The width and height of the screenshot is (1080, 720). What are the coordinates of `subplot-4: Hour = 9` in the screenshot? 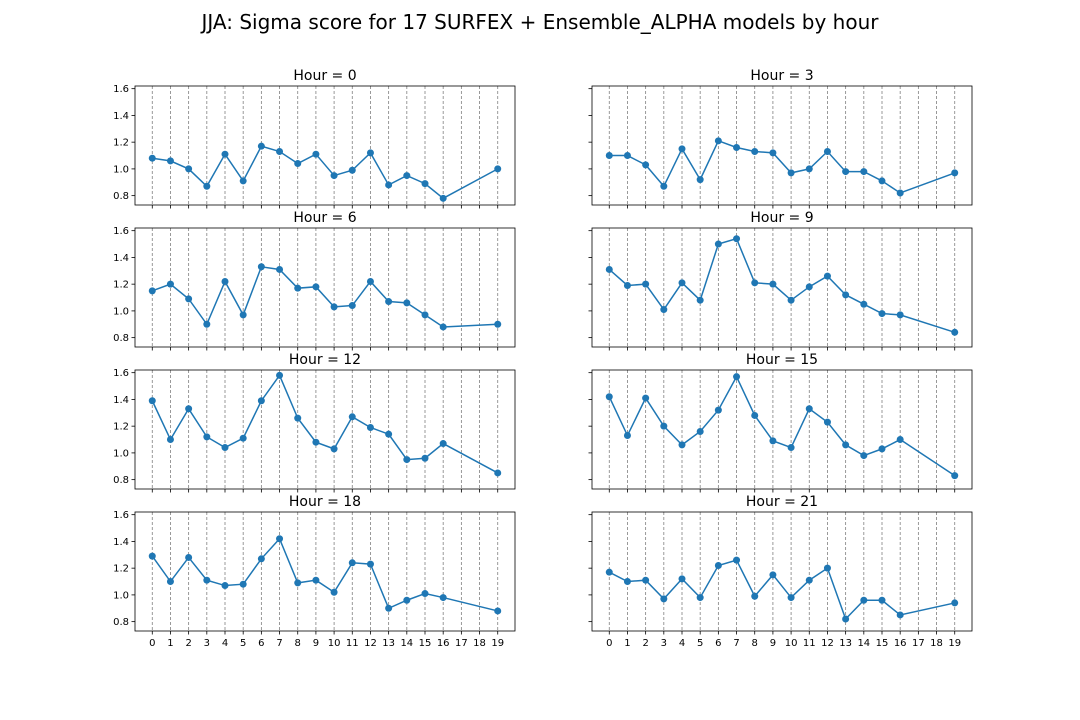 It's located at (780, 280).